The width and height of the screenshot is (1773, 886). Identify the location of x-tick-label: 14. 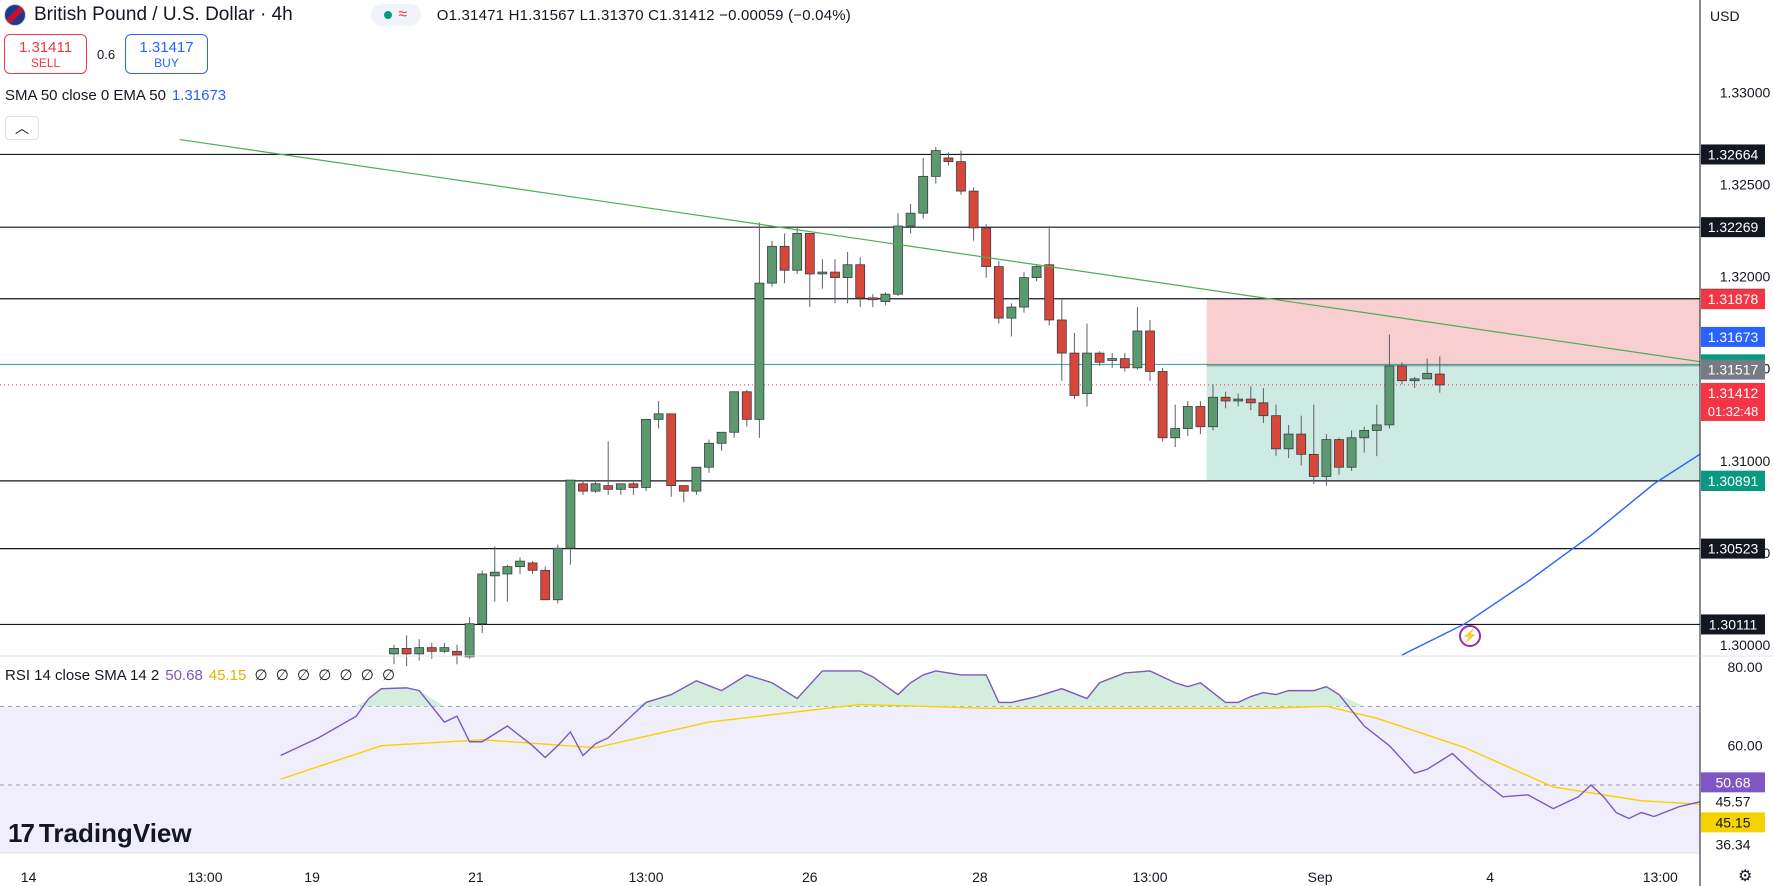
(29, 877).